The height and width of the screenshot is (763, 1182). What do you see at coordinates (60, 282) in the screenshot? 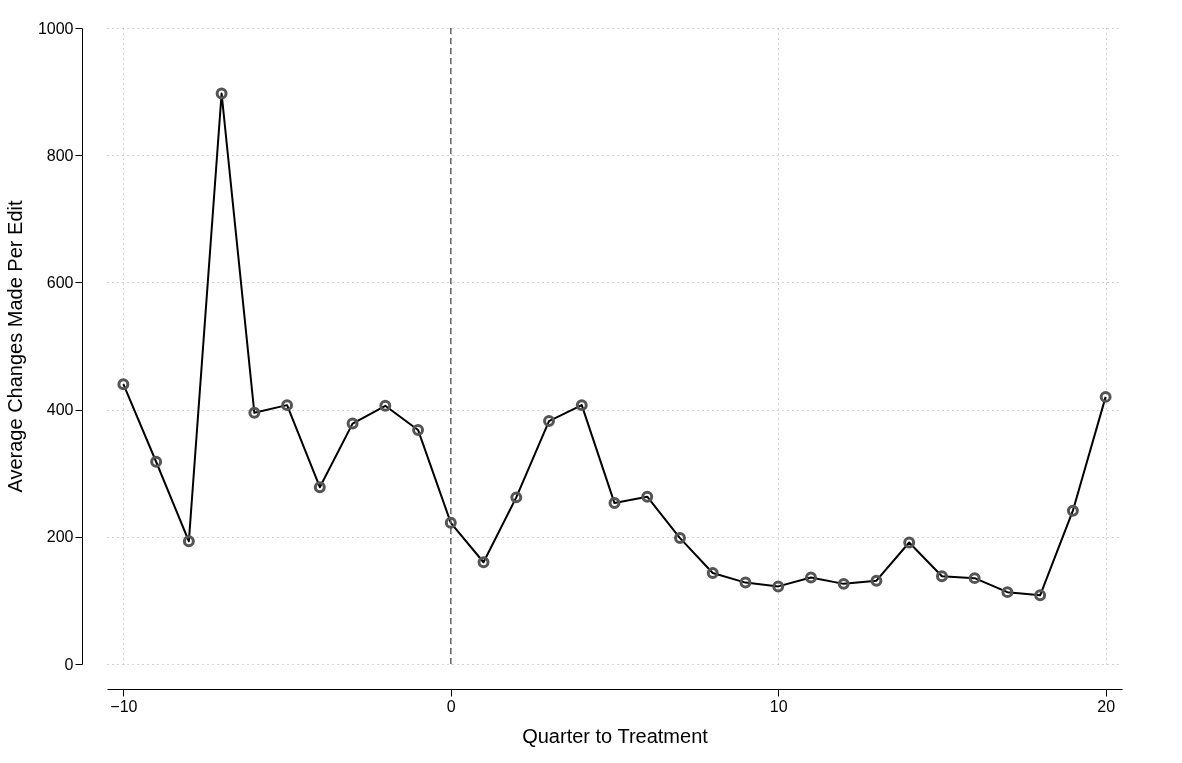
I see `y-tick-label: 600` at bounding box center [60, 282].